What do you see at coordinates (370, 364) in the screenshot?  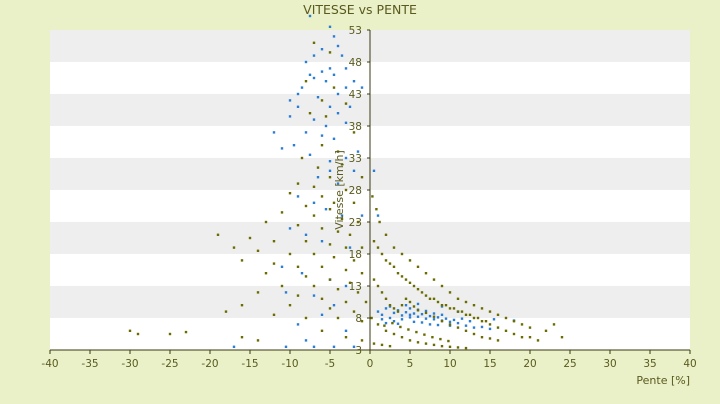 I see `x-tick-label: 0` at bounding box center [370, 364].